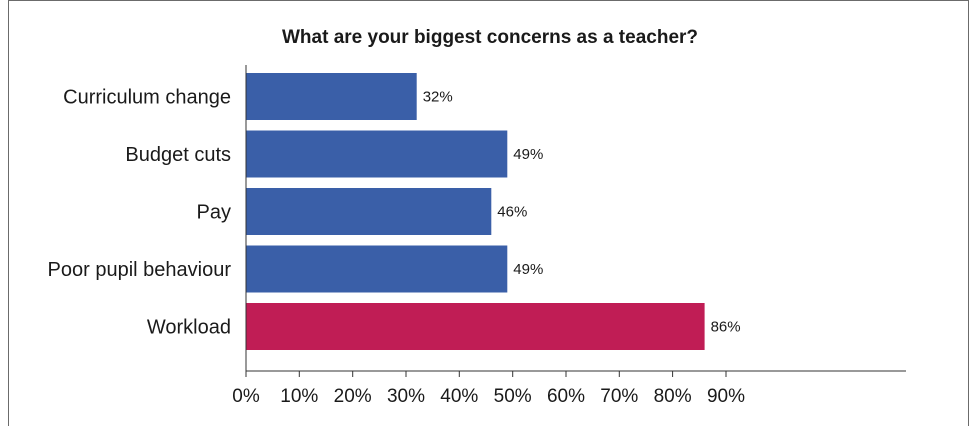 The image size is (971, 426). Describe the element at coordinates (178, 155) in the screenshot. I see `category-label-budget-cuts: Budget cuts` at that location.